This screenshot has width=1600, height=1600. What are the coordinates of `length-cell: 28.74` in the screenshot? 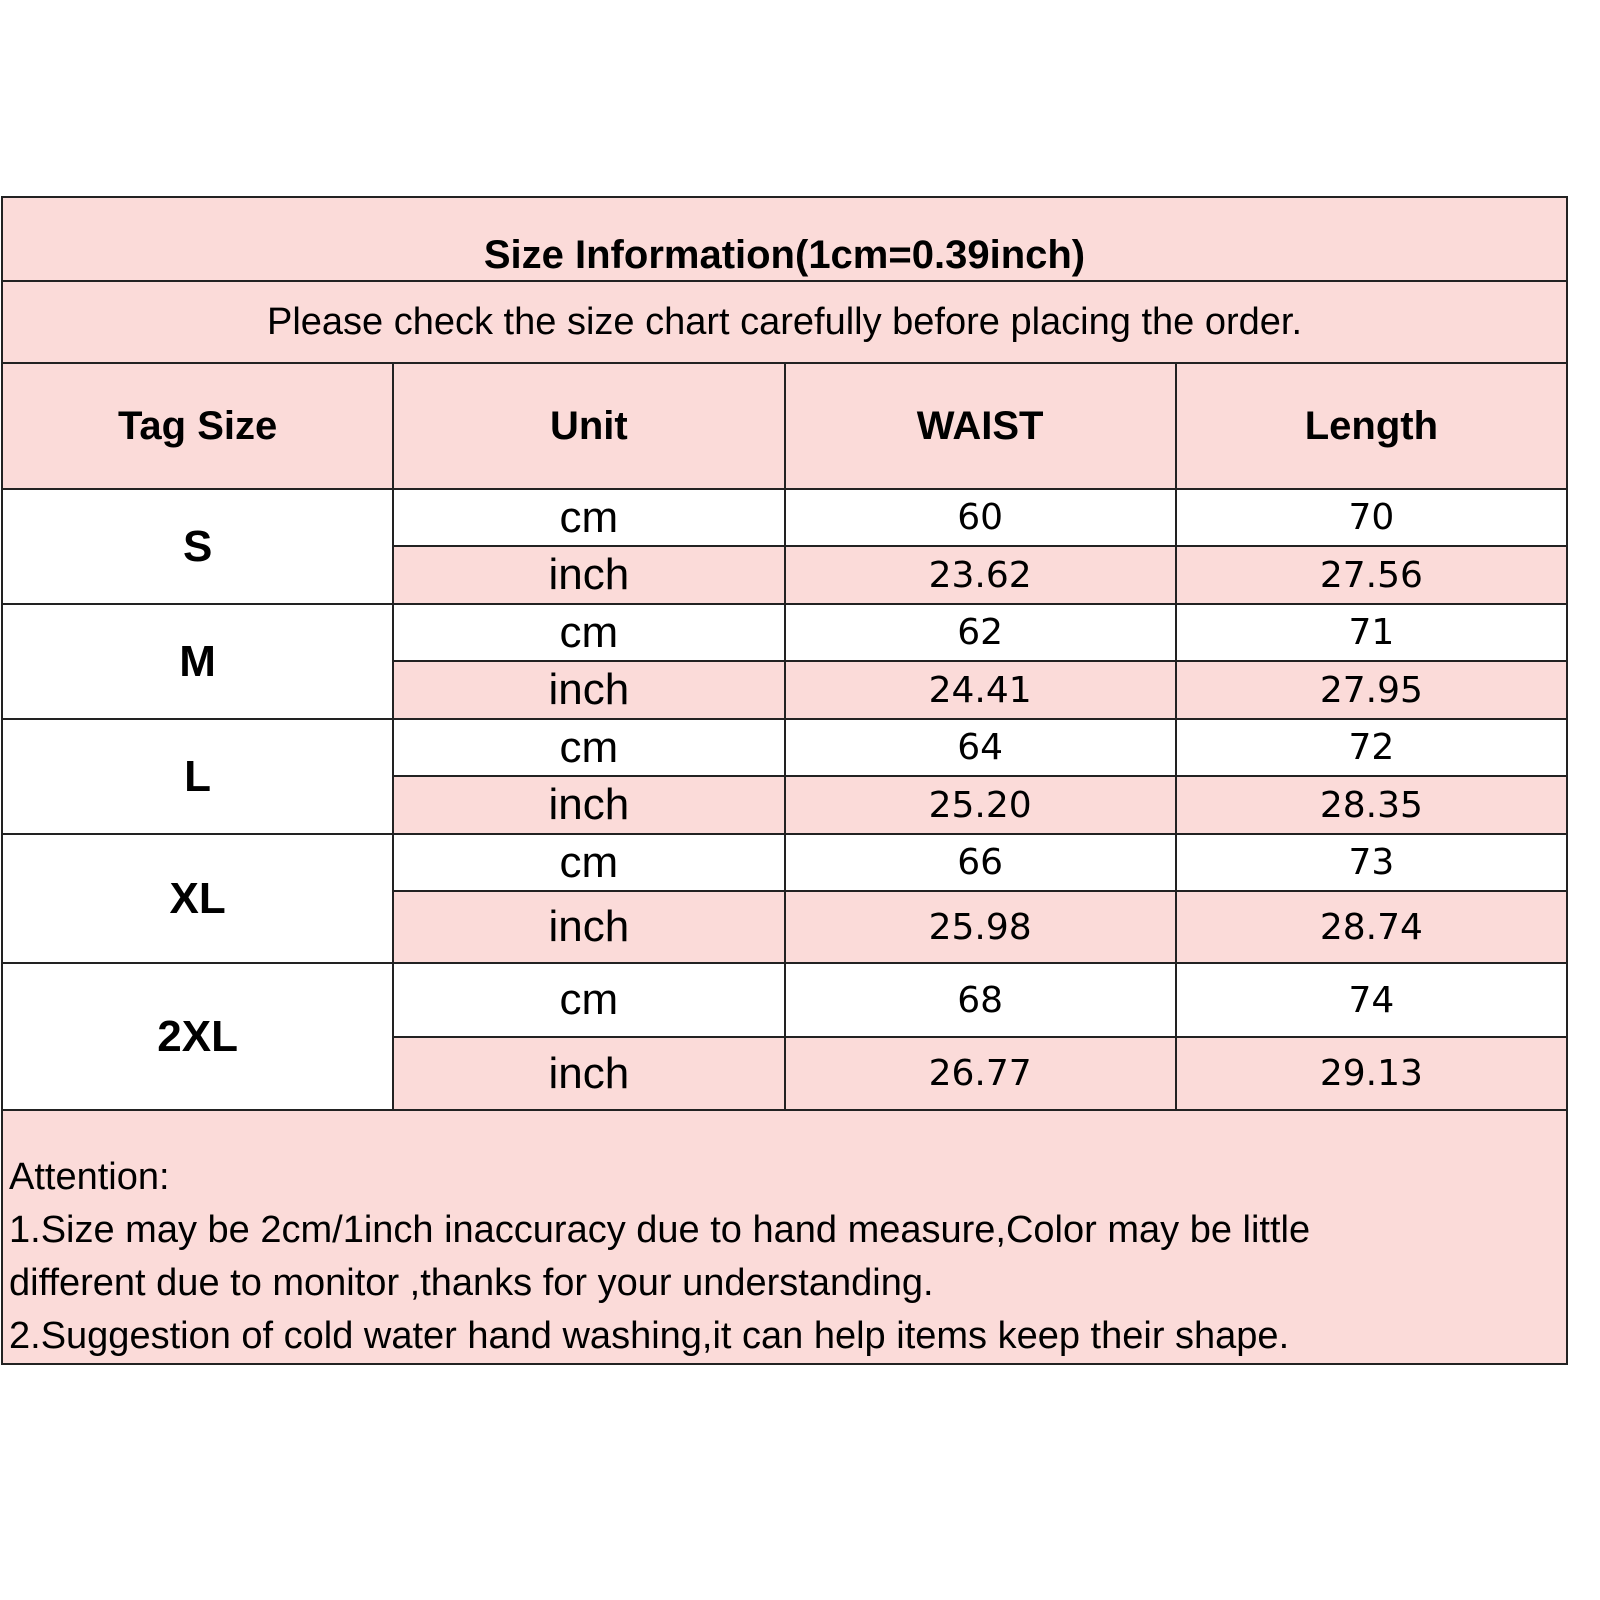 It's located at (1371, 927).